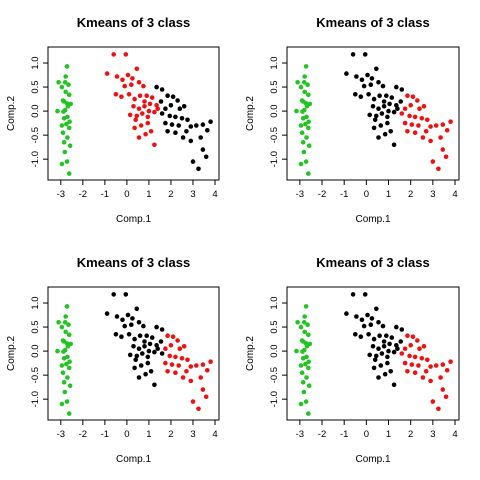 This screenshot has width=480, height=480. Describe the element at coordinates (274, 326) in the screenshot. I see `y-tick-label: 0.5` at that location.